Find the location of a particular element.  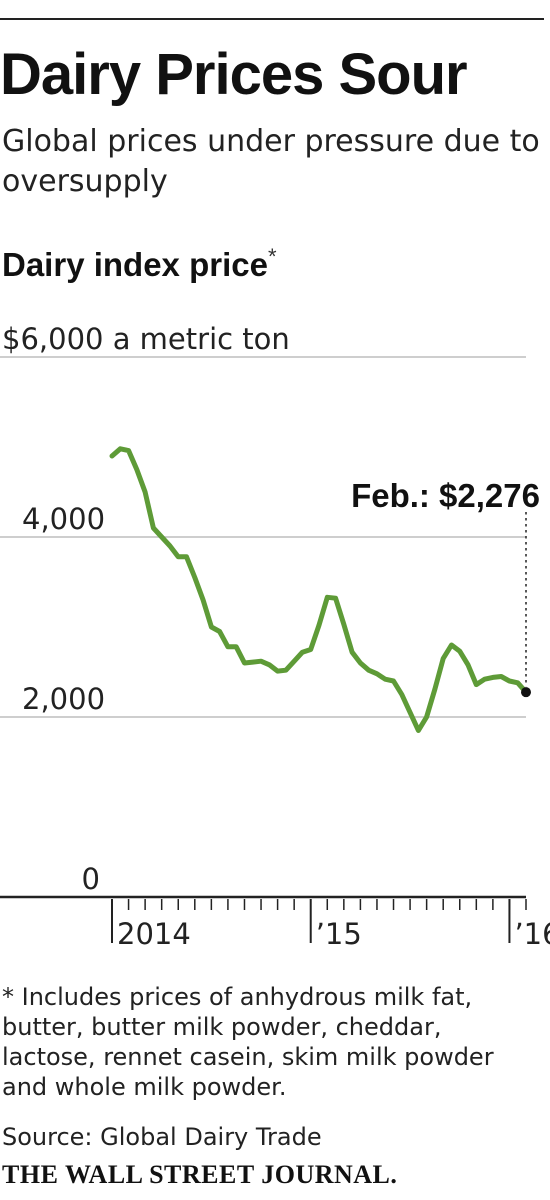

y-tick-label: 2,000 is located at coordinates (63, 699).